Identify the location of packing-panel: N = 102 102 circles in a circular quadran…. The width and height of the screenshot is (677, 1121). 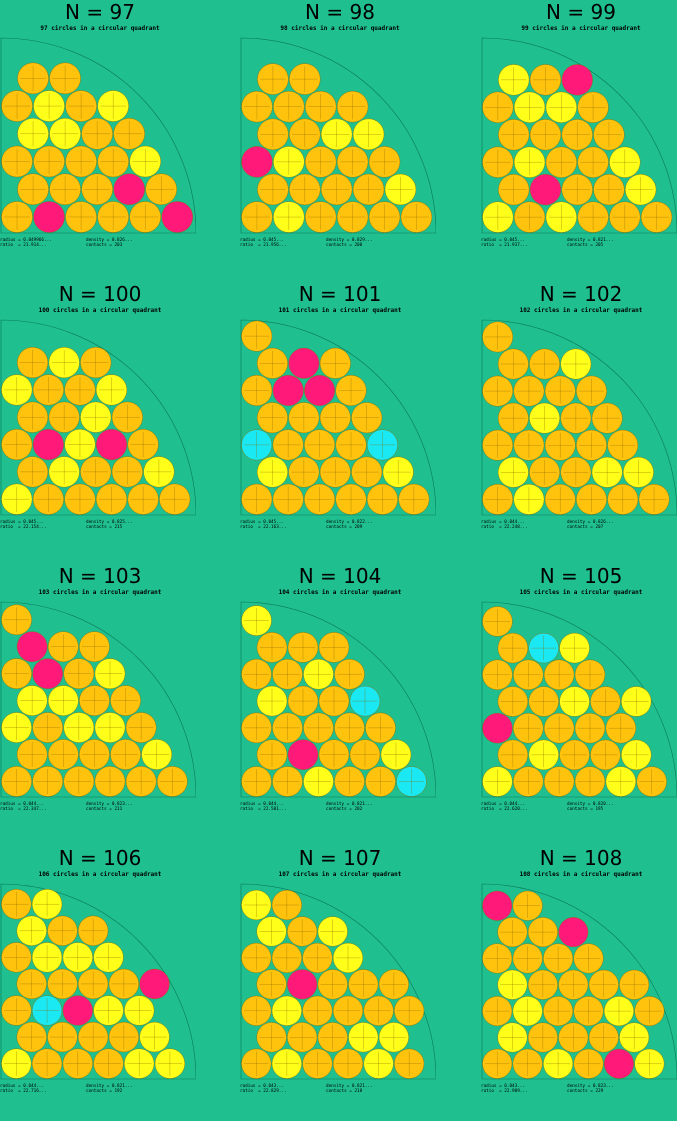
(579, 419).